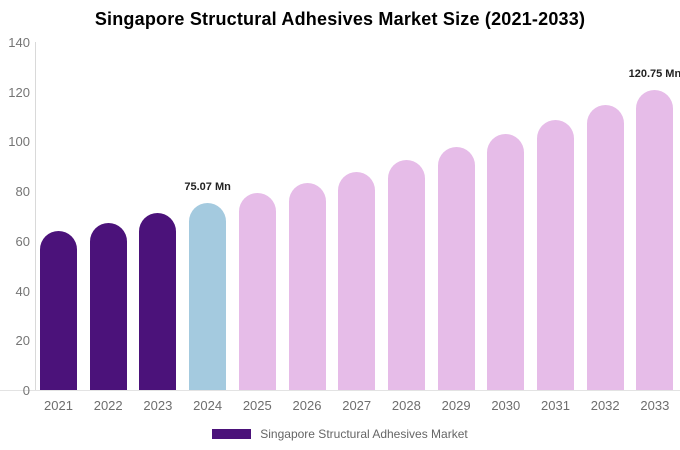  I want to click on y-tick-20: 20, so click(22, 341).